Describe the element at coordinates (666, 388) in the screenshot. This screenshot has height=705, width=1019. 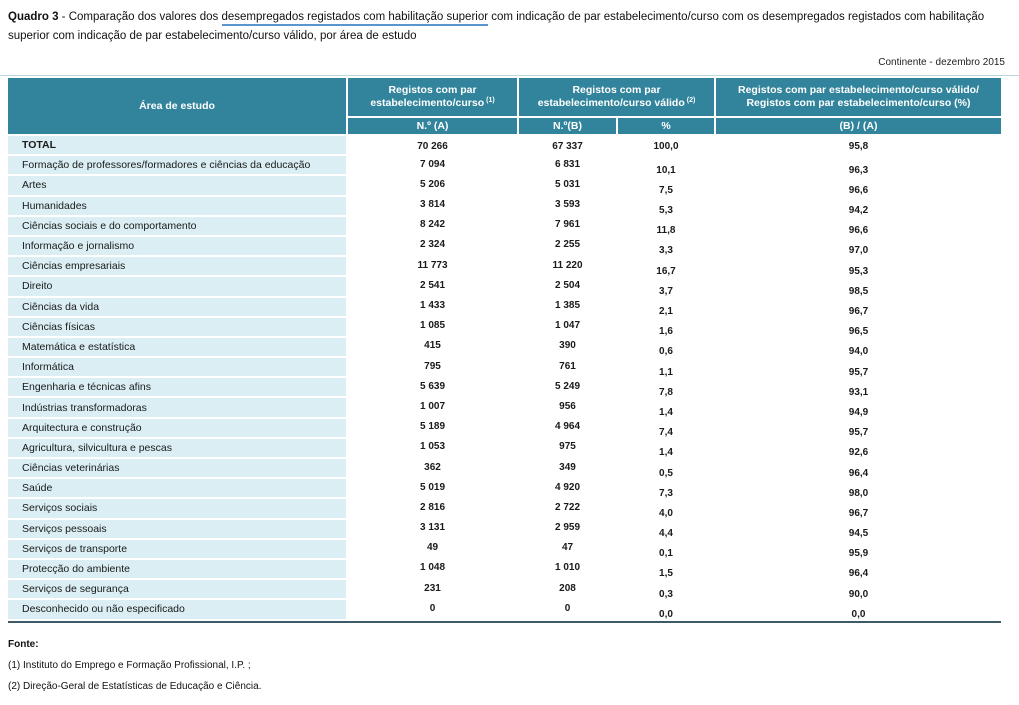
I see `cell-percent: 7,8` at that location.